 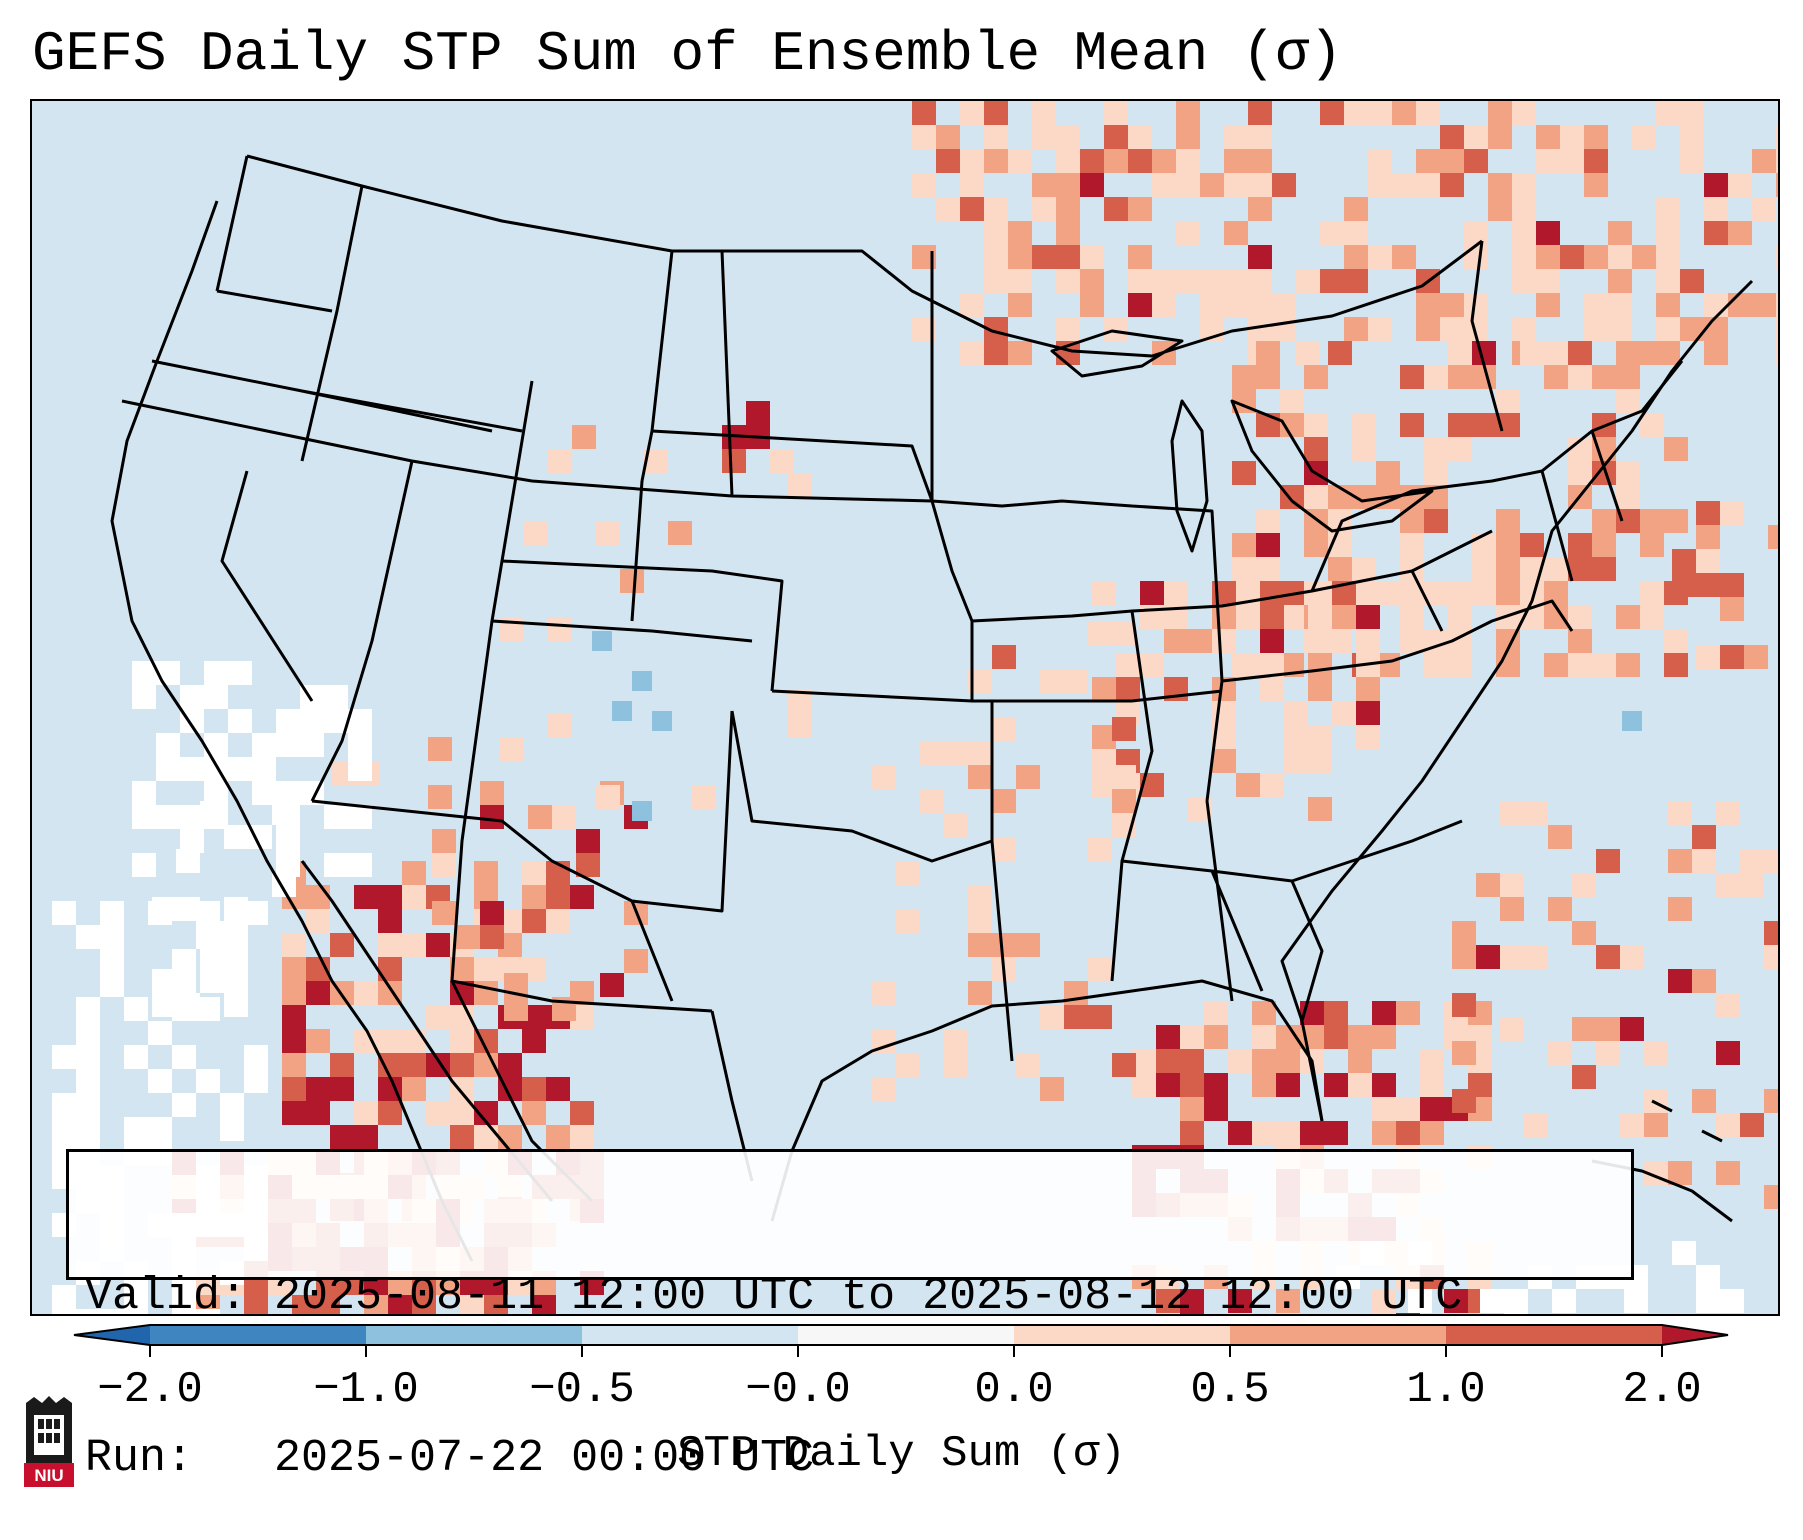 I want to click on negative-cell, so click(x=642, y=811).